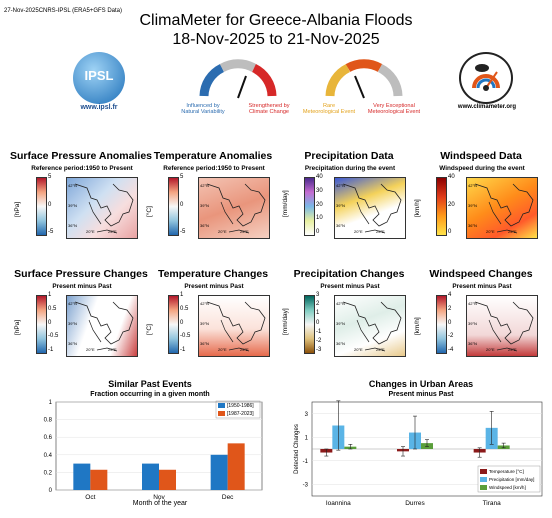 The height and width of the screenshot is (518, 552). Describe the element at coordinates (482, 286) in the screenshot. I see `row2-panel-3-subtitle: Present minus Past` at that location.